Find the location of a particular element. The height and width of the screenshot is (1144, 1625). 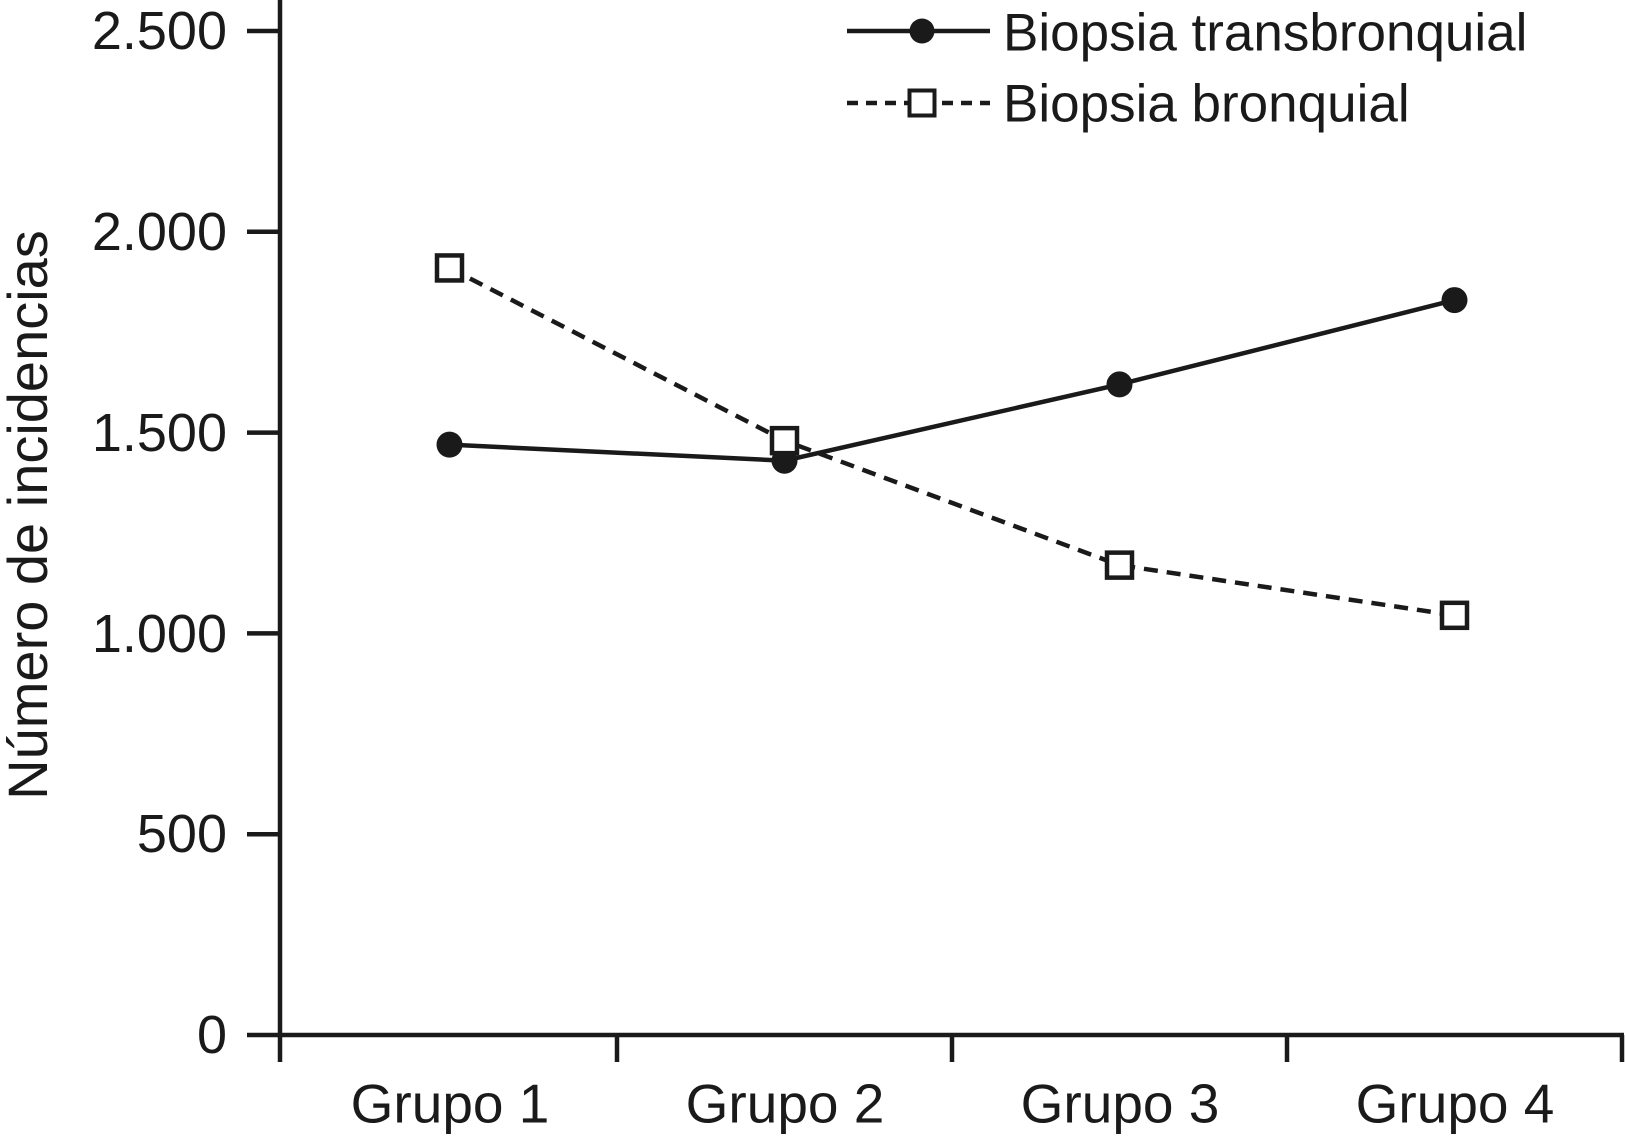

y-tick-label-2500: 2.500 is located at coordinates (159, 31).